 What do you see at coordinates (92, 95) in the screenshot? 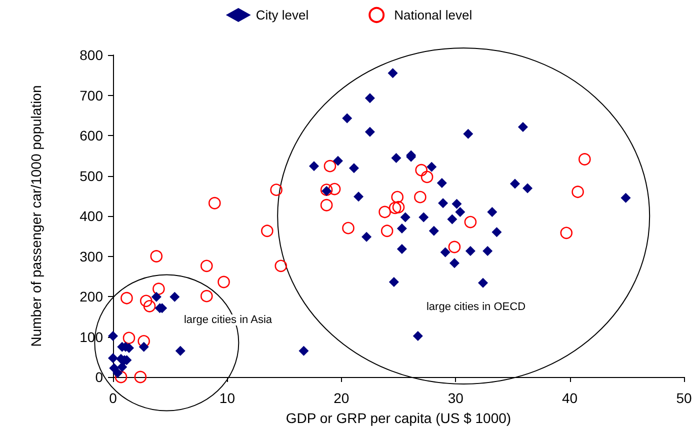
I see `y-tick-label: 700` at bounding box center [92, 95].